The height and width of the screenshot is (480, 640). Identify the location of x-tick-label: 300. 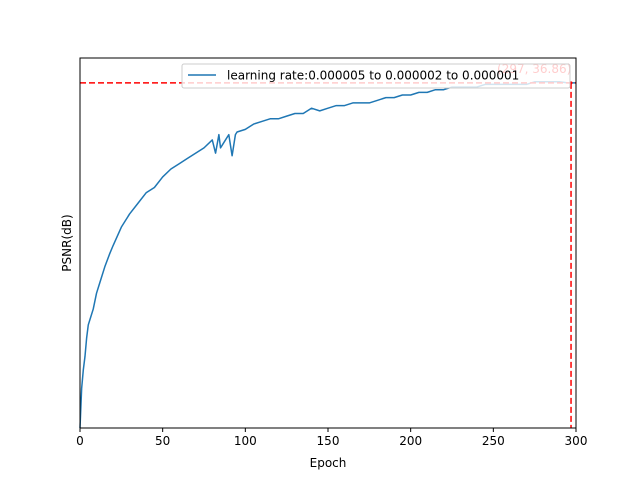
(576, 441).